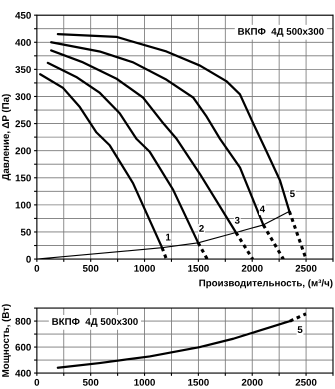  Describe the element at coordinates (23, 96) in the screenshot. I see `y-tick-label: 300` at that location.